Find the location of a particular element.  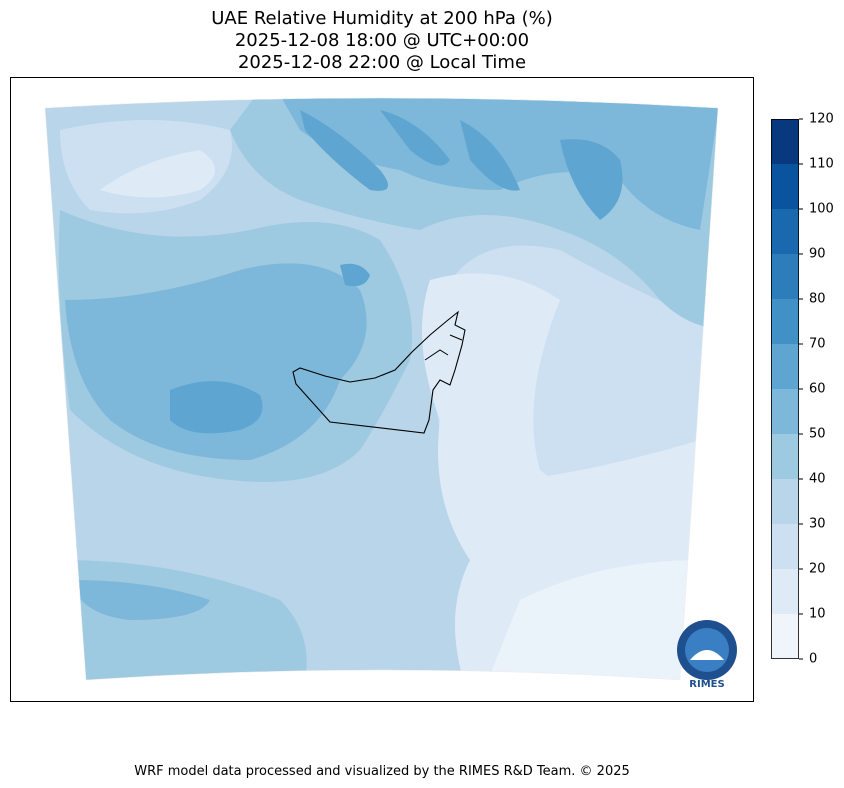

colorbar-tick-label: 70 is located at coordinates (817, 344).